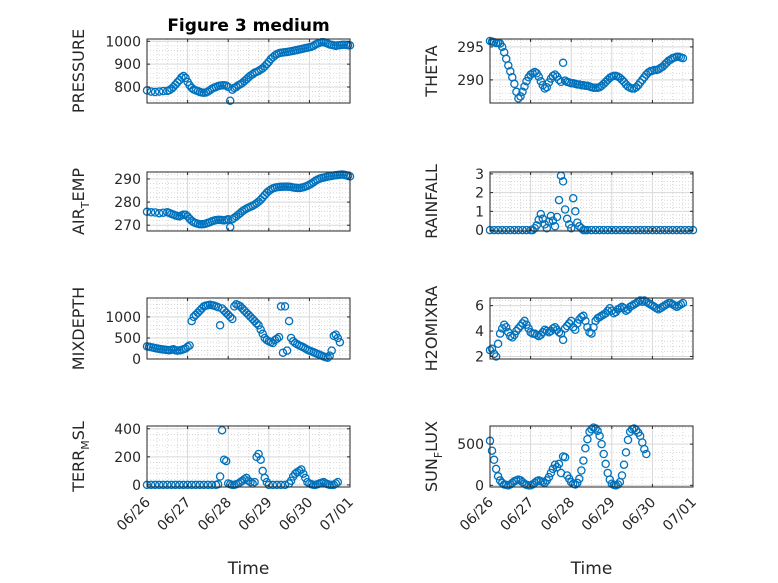  I want to click on y-axis-label: MIXDEPTH, so click(78, 328).